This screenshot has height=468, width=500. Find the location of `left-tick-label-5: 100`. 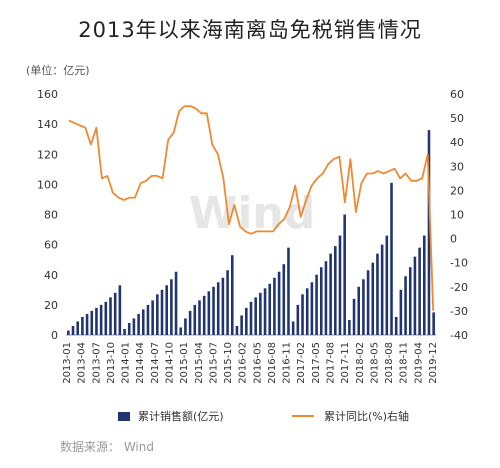

left-tick-label-5: 100 is located at coordinates (47, 184).